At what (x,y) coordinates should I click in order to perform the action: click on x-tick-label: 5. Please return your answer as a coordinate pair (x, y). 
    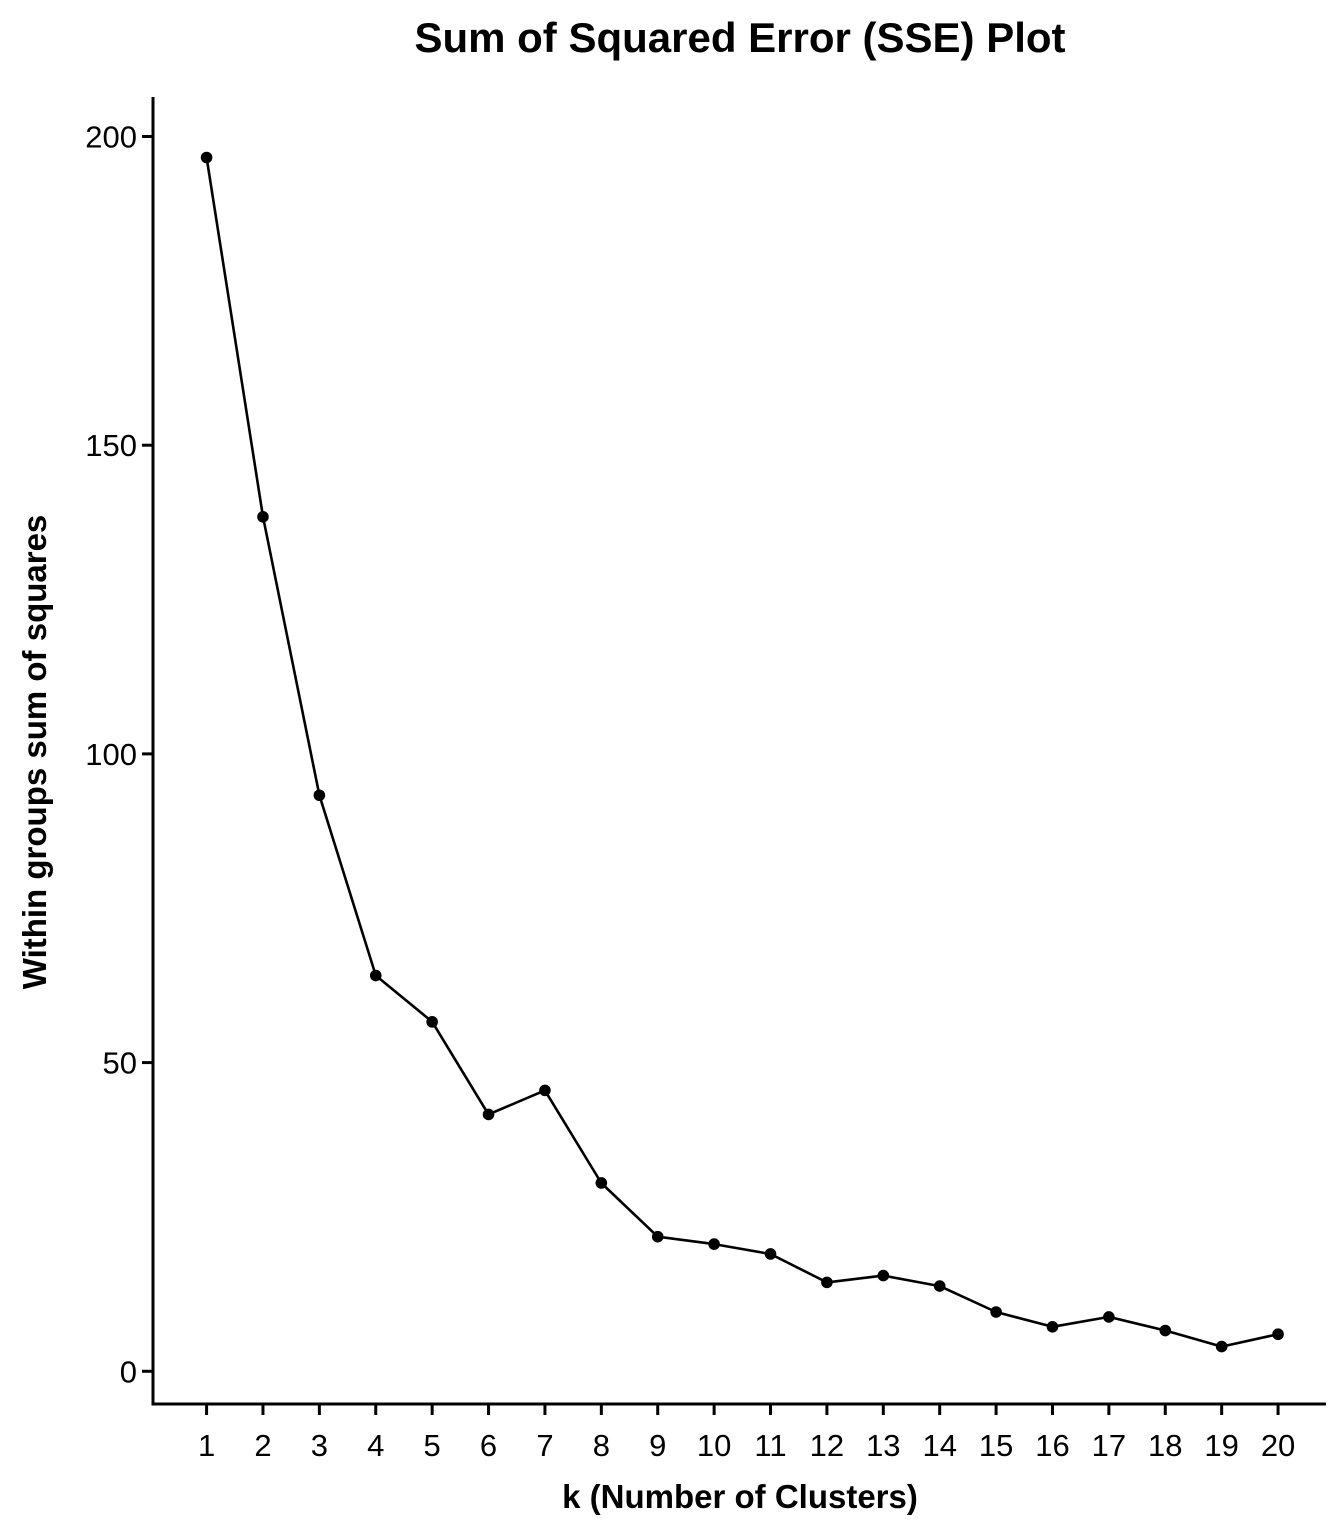
    Looking at the image, I should click on (432, 1445).